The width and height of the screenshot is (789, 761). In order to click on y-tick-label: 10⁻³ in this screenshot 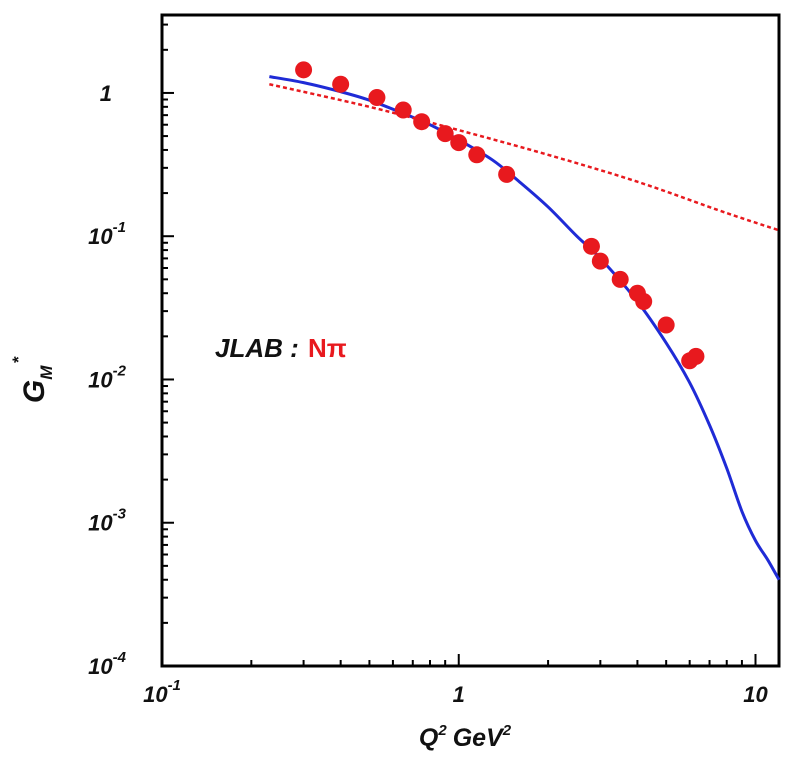, I will do `click(107, 521)`.